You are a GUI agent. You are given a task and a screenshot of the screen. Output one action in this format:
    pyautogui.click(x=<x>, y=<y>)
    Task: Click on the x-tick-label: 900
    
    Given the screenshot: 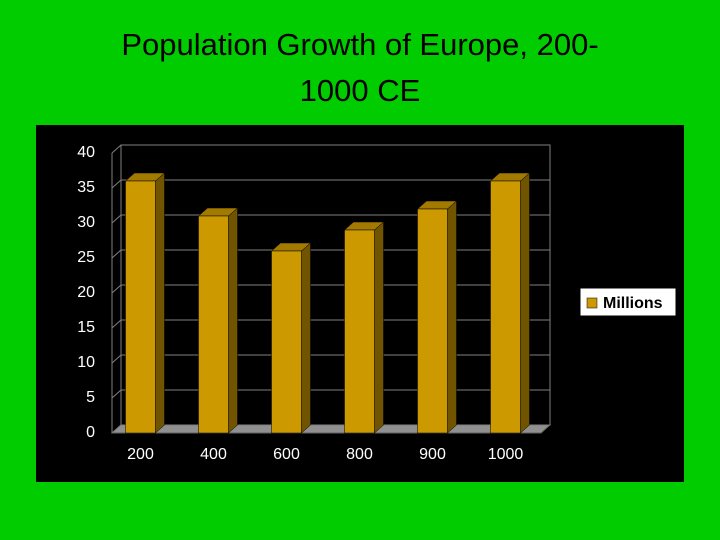 What is the action you would take?
    pyautogui.click(x=432, y=454)
    